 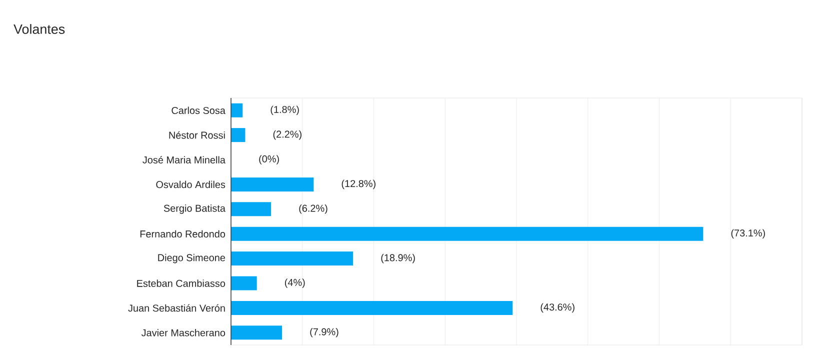 What do you see at coordinates (284, 110) in the screenshot?
I see `data-label: (1.8%)` at bounding box center [284, 110].